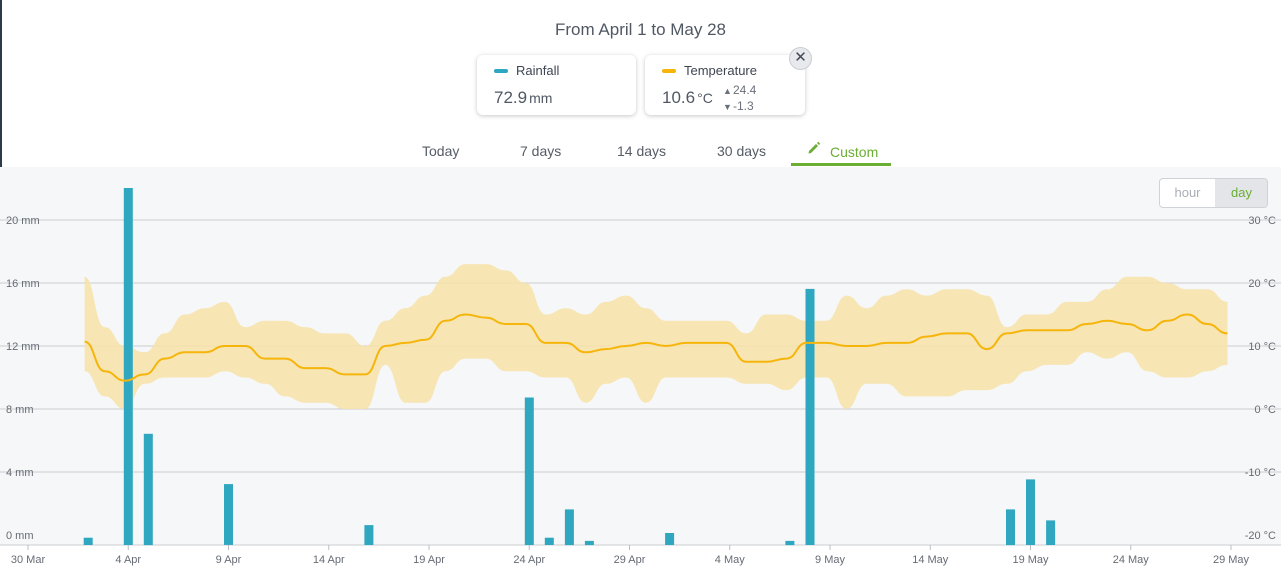 The image size is (1281, 584). Describe the element at coordinates (538, 70) in the screenshot. I see `rainfall-label: Rainfall` at that location.